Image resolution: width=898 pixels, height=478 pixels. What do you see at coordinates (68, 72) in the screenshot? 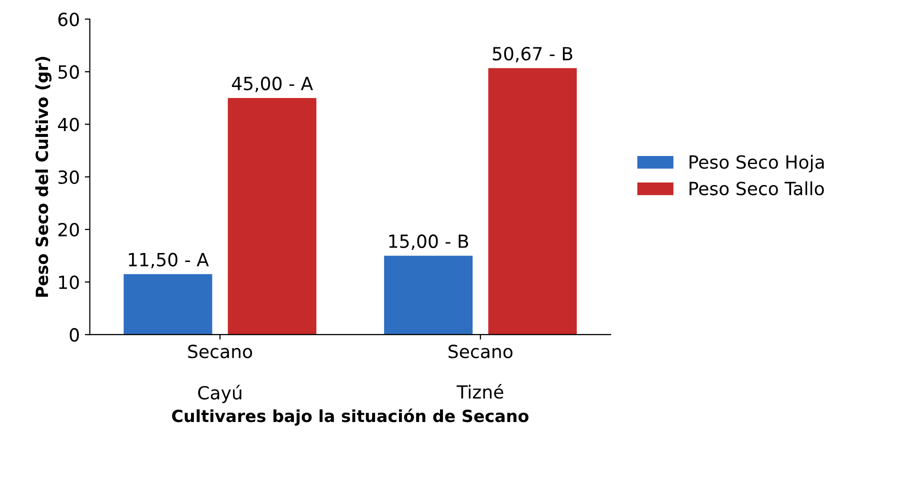
I see `y-tick-label: 50` at bounding box center [68, 72].